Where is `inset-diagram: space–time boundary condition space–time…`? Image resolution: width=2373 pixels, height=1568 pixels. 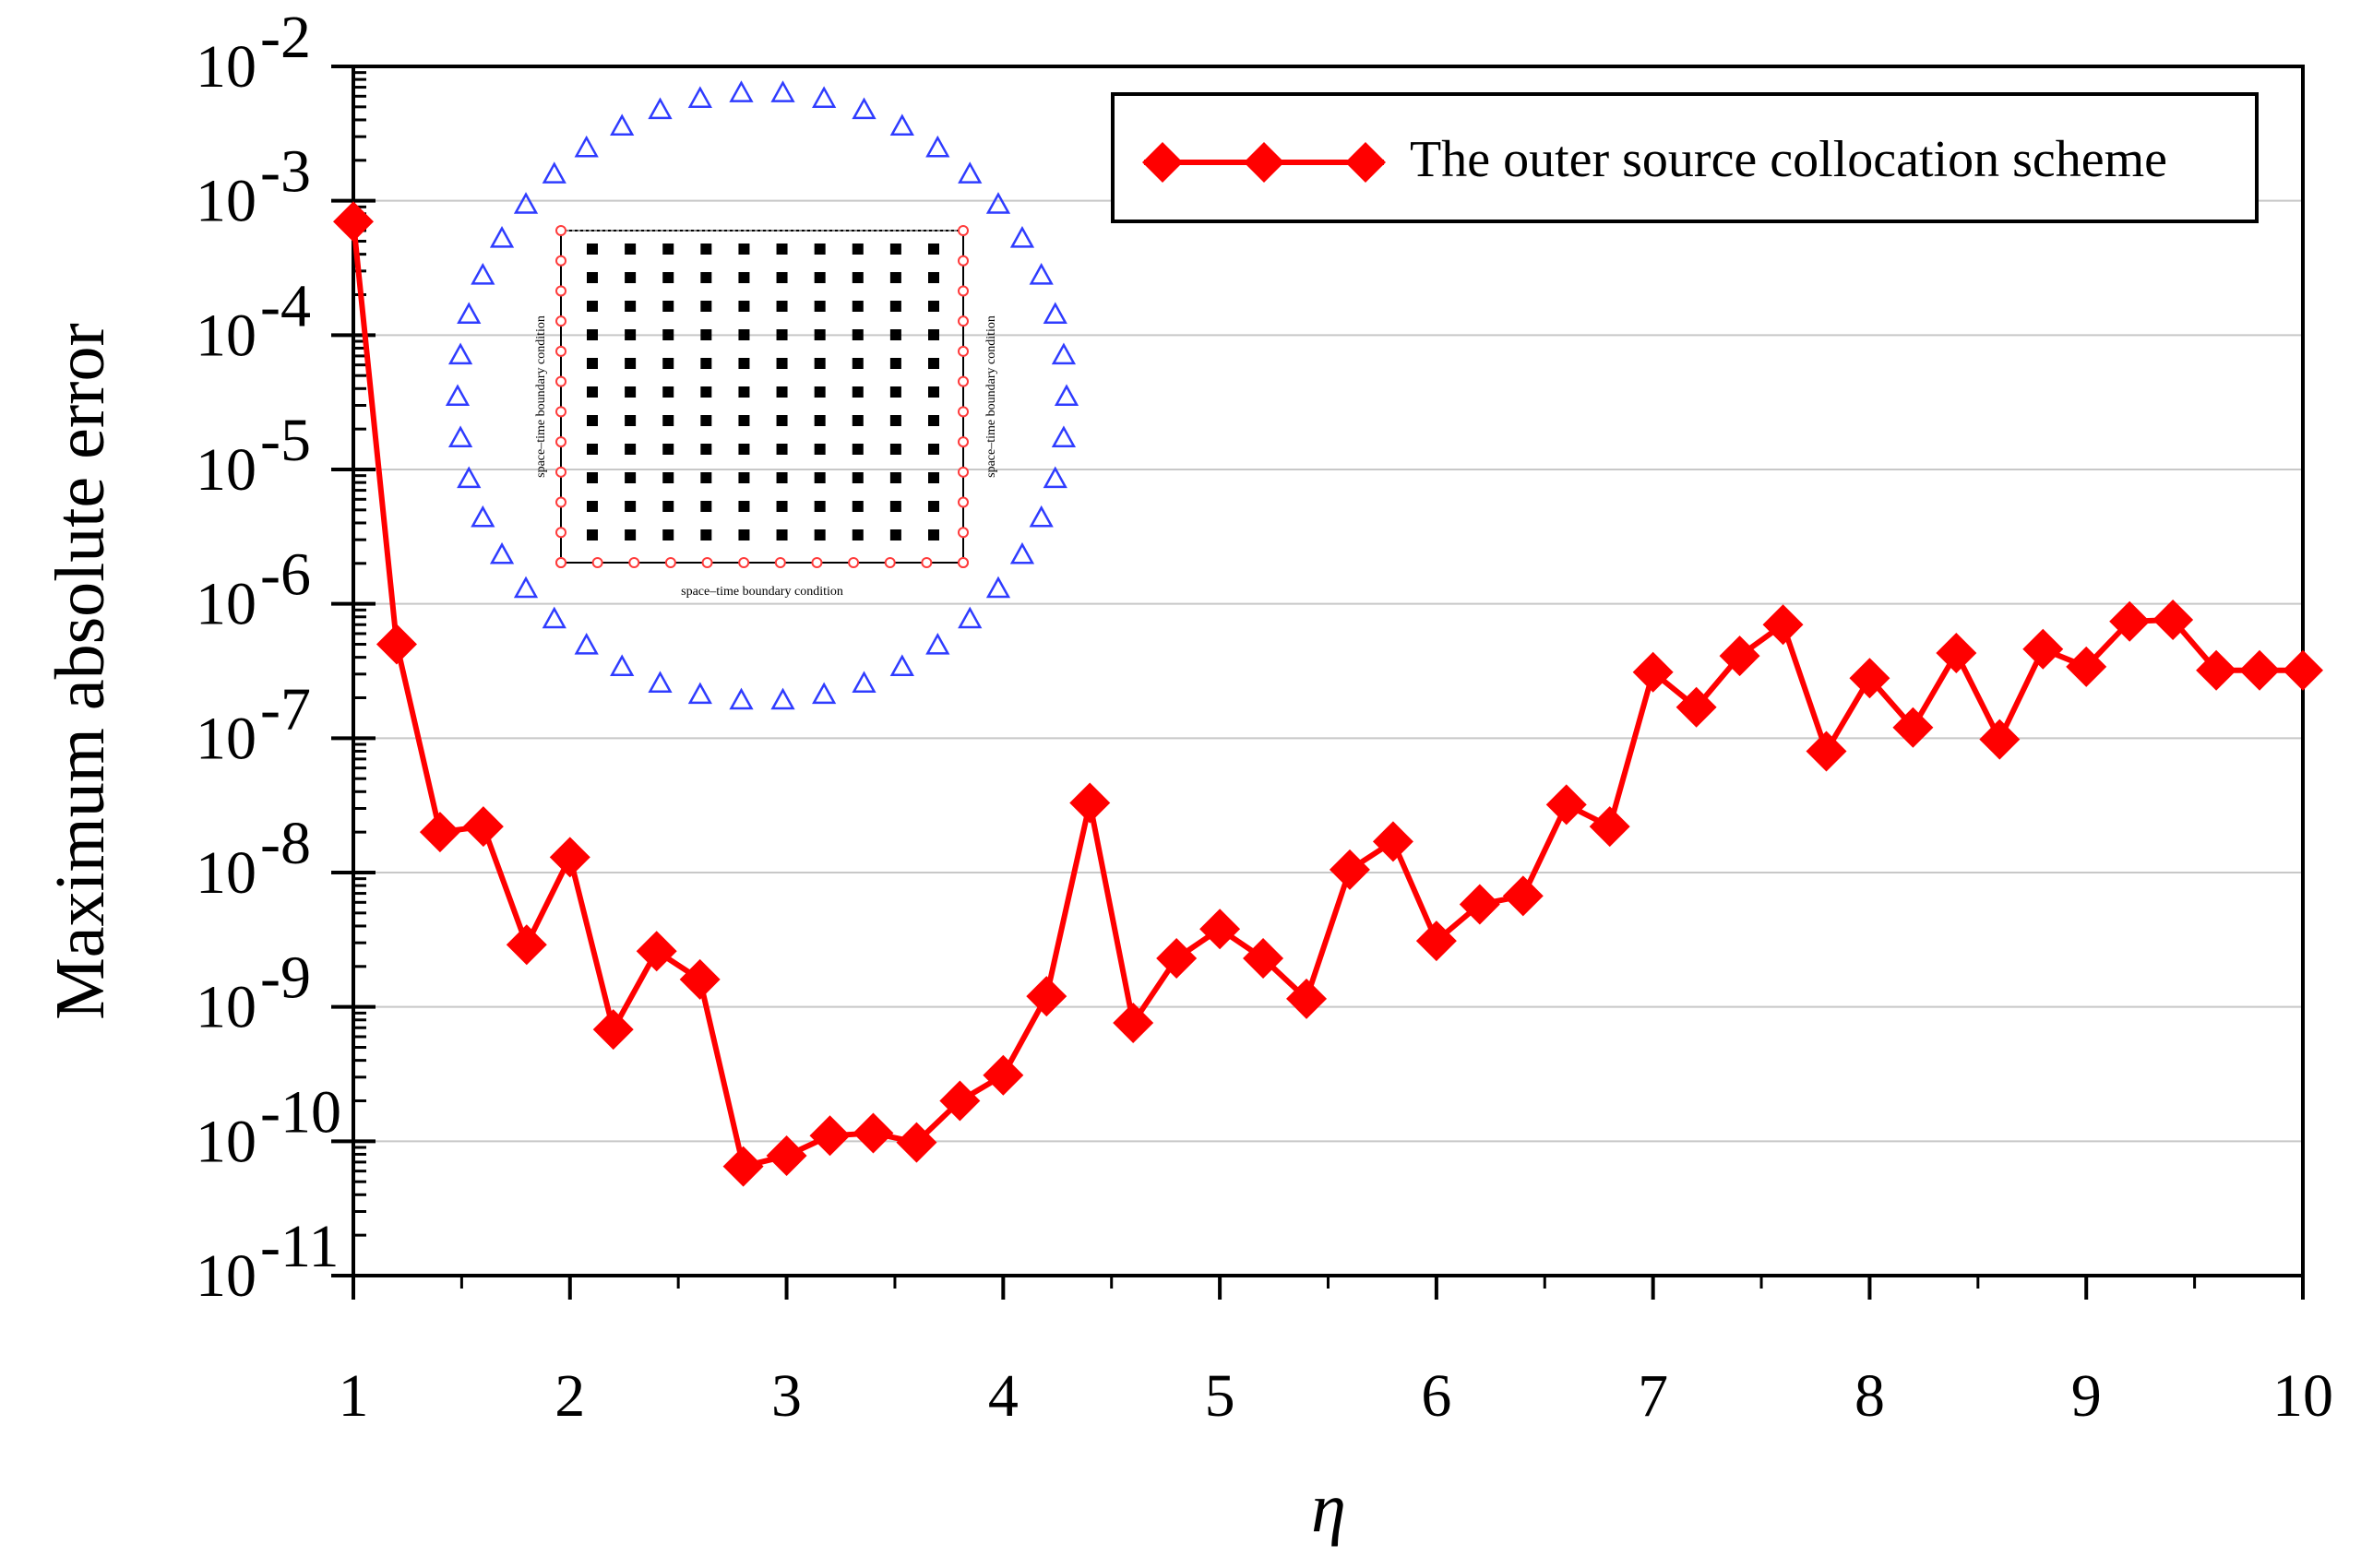 inset-diagram: space–time boundary condition space–time… is located at coordinates (762, 395).